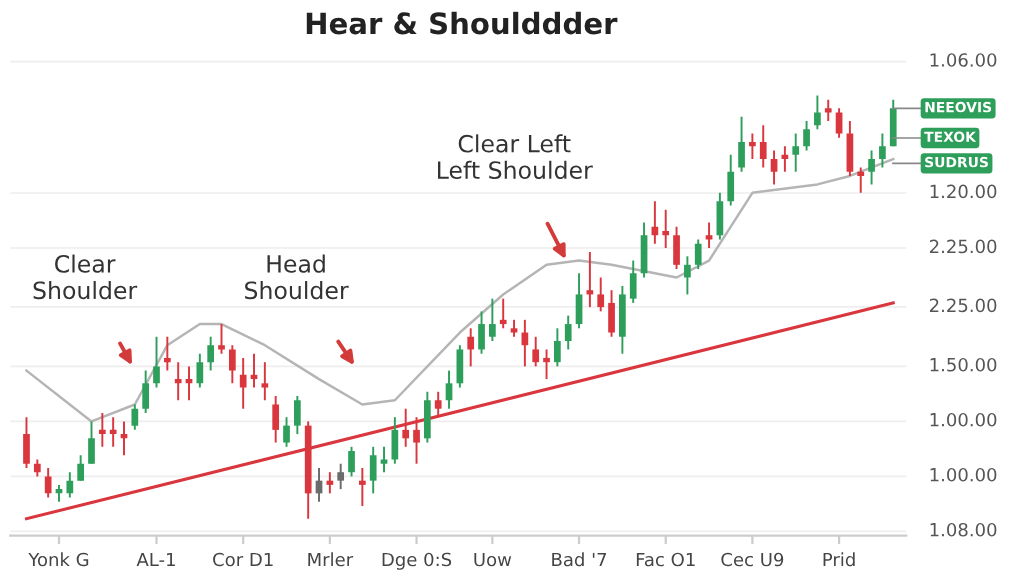  Describe the element at coordinates (579, 559) in the screenshot. I see `x-tick-label: Bad '7` at that location.